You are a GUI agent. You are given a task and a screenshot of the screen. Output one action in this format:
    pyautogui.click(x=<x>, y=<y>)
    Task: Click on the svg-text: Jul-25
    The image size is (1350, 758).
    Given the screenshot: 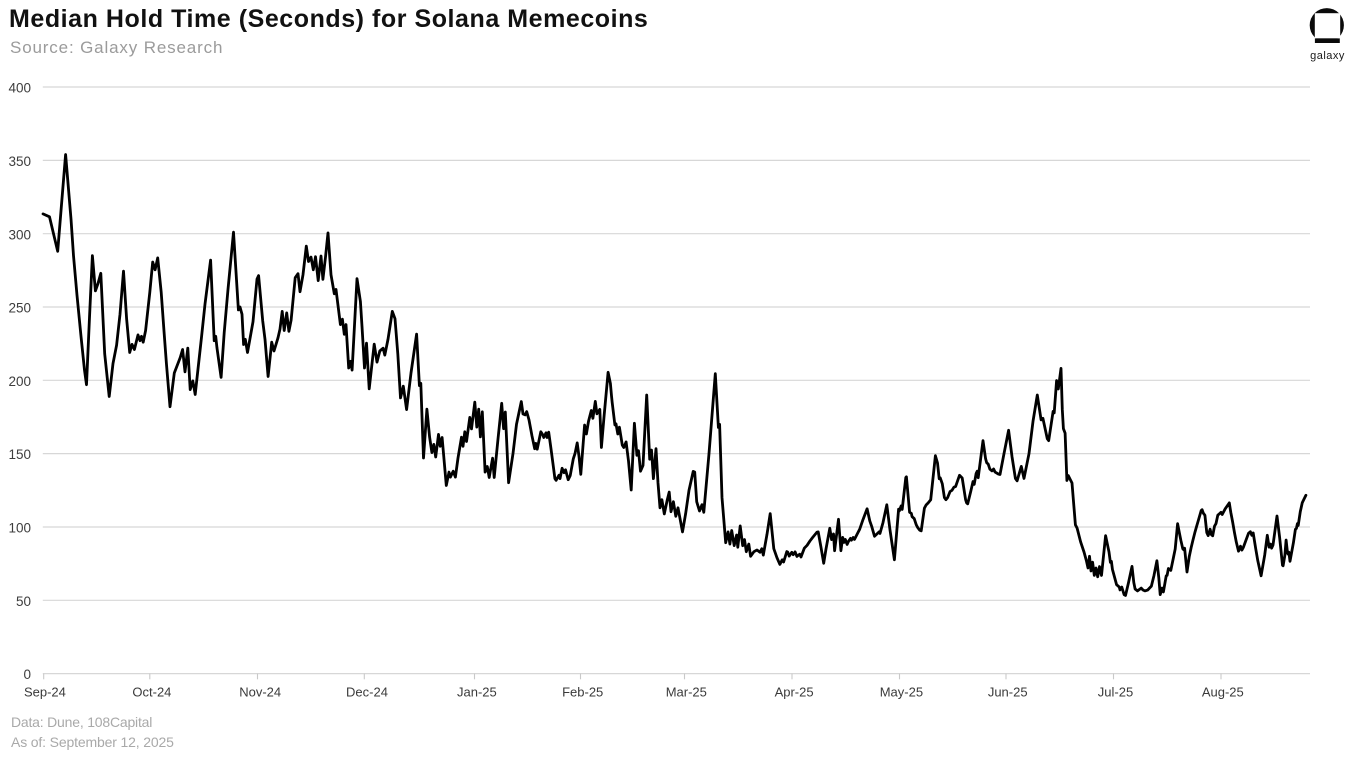 What is the action you would take?
    pyautogui.click(x=1115, y=691)
    